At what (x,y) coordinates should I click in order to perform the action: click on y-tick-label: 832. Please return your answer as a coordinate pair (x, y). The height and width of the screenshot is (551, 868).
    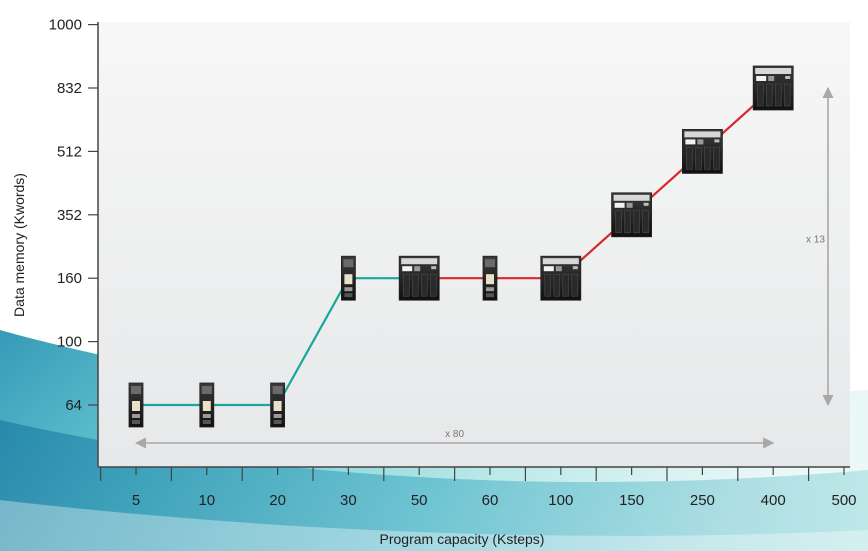
    Looking at the image, I should click on (69, 88).